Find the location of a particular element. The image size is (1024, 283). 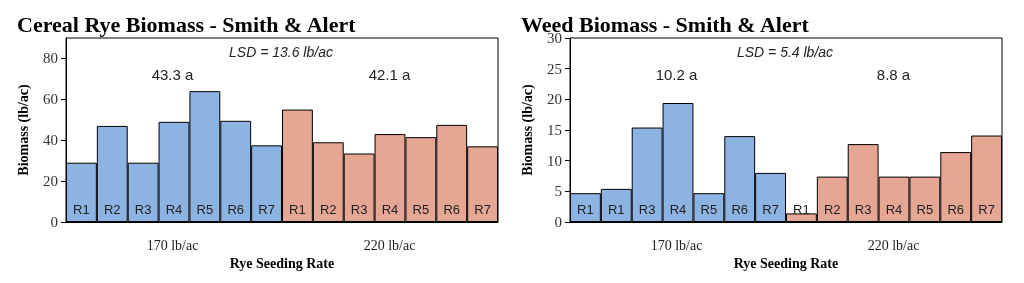

annotation: 42.1 a is located at coordinates (389, 74).